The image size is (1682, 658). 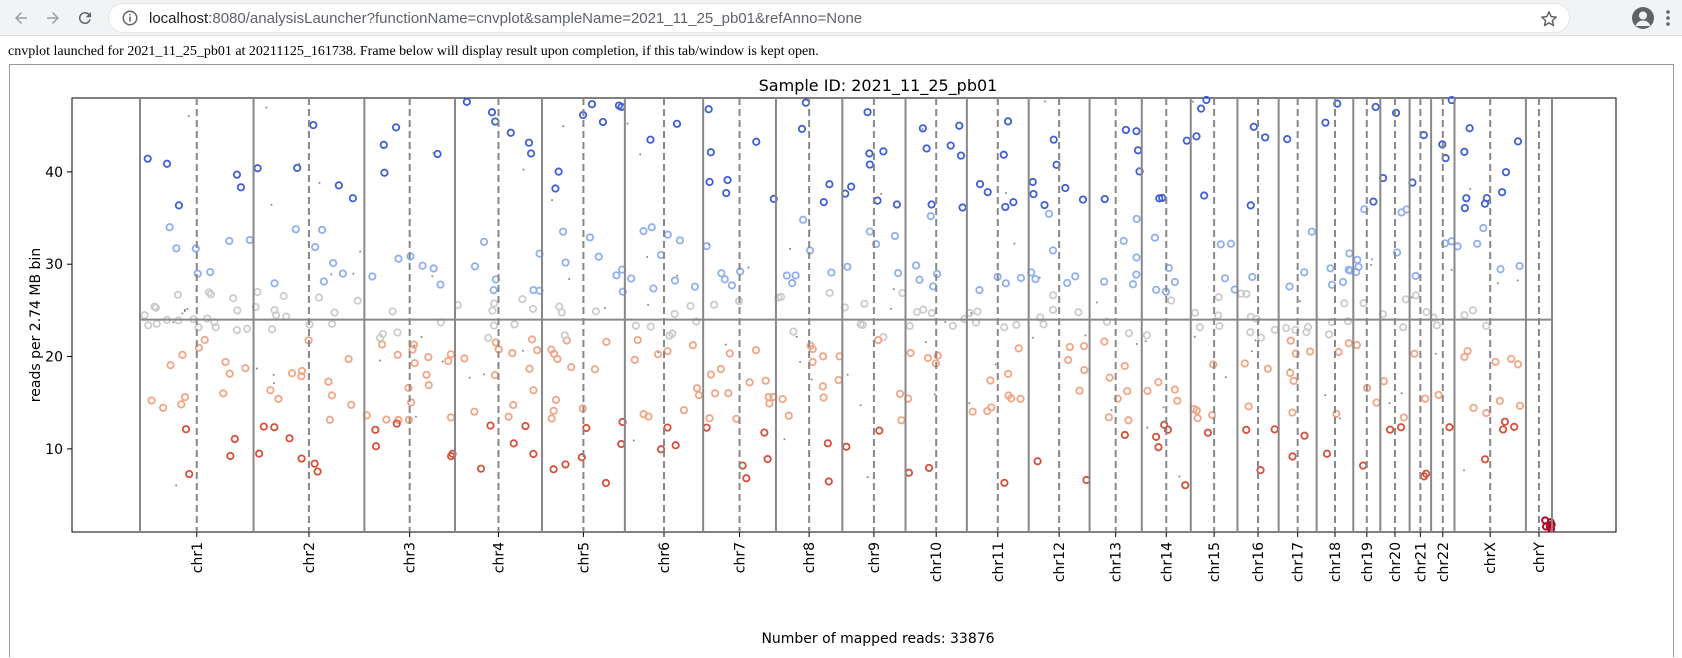 What do you see at coordinates (1668, 18) in the screenshot?
I see `kebab-menu-icon` at bounding box center [1668, 18].